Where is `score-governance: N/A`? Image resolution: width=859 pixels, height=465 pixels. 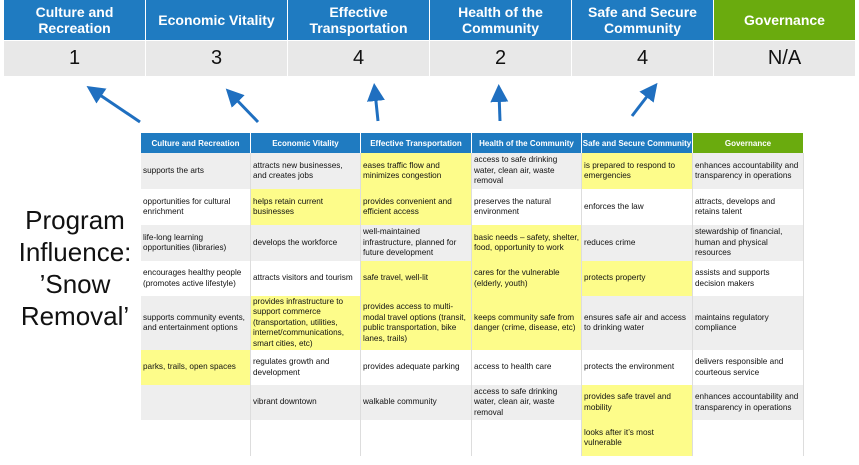
score-governance: N/A is located at coordinates (785, 58).